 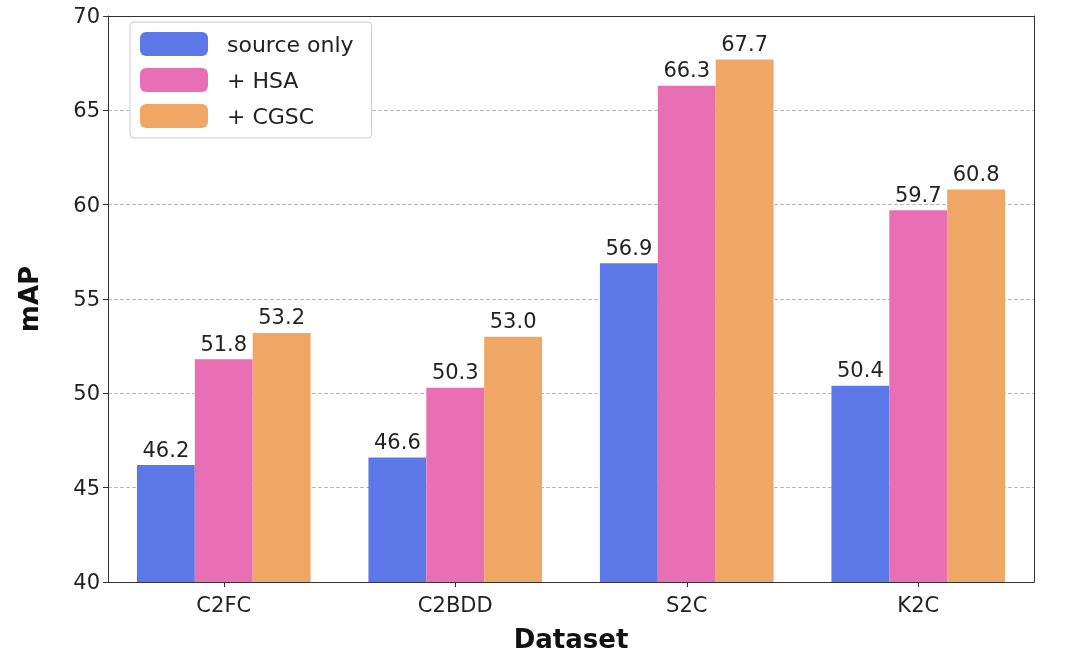 I want to click on y-axis-title: mAP, so click(x=29, y=299).